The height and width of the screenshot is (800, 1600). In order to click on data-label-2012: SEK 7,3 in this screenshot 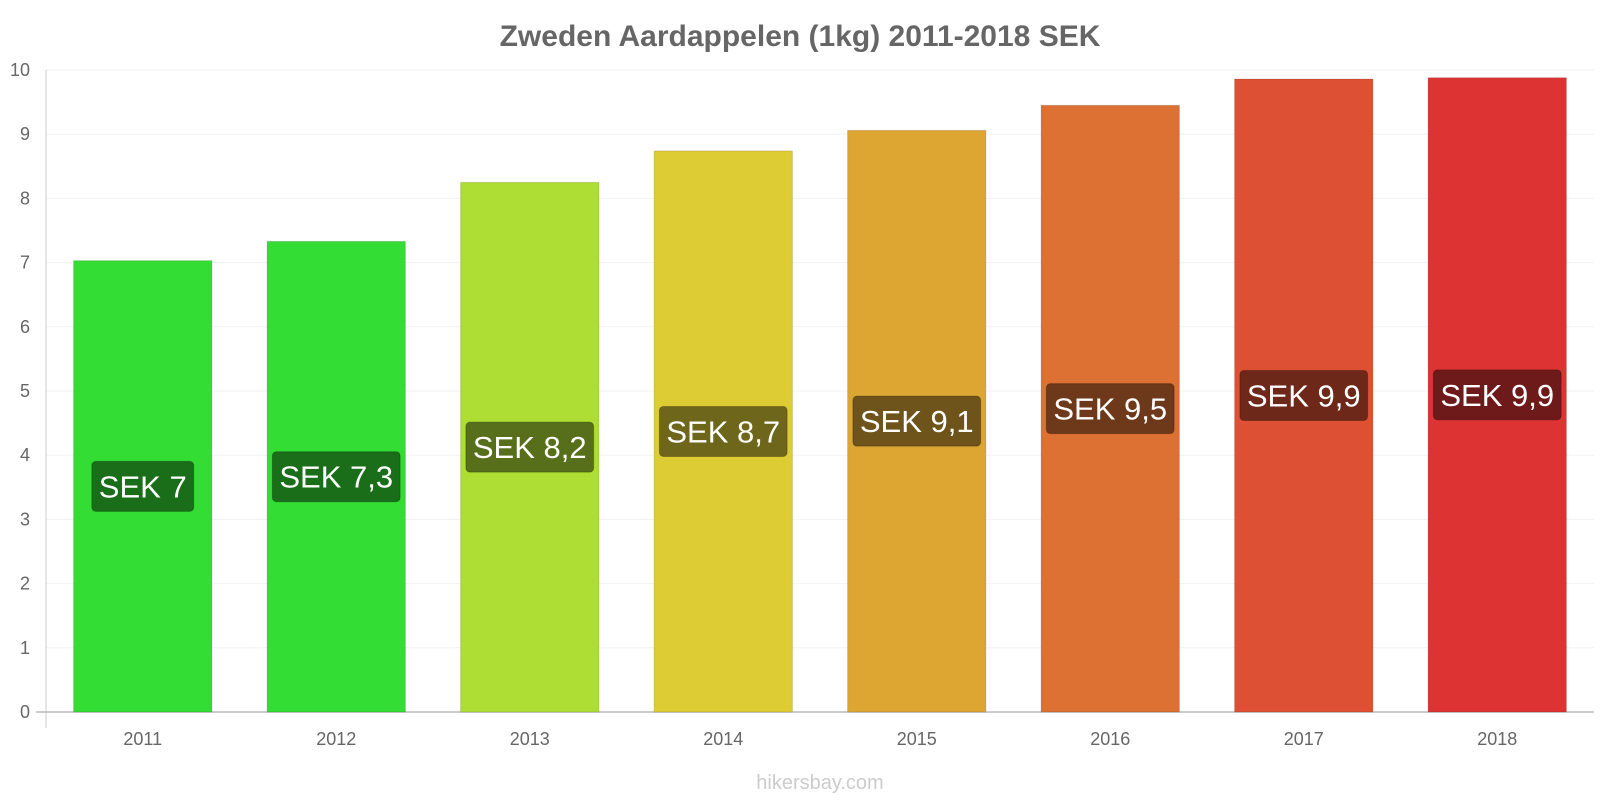, I will do `click(336, 477)`.